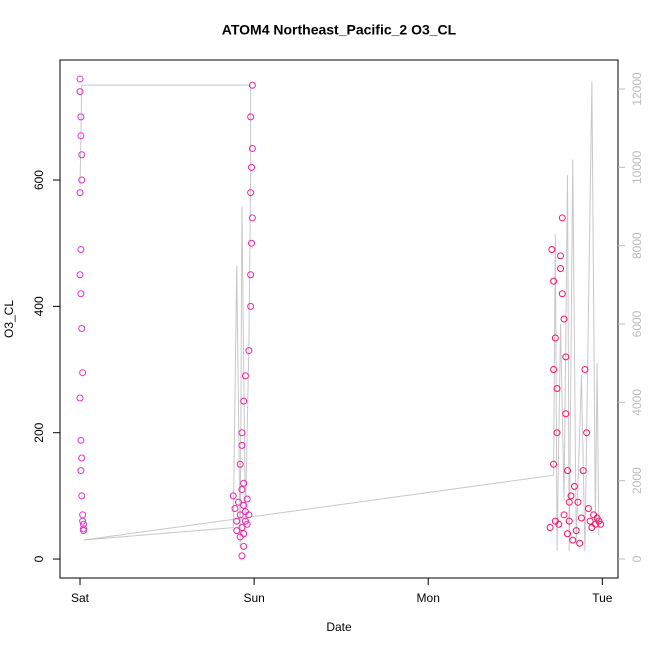 The width and height of the screenshot is (650, 655). What do you see at coordinates (637, 167) in the screenshot?
I see `y2-tick-label: 10000` at bounding box center [637, 167].